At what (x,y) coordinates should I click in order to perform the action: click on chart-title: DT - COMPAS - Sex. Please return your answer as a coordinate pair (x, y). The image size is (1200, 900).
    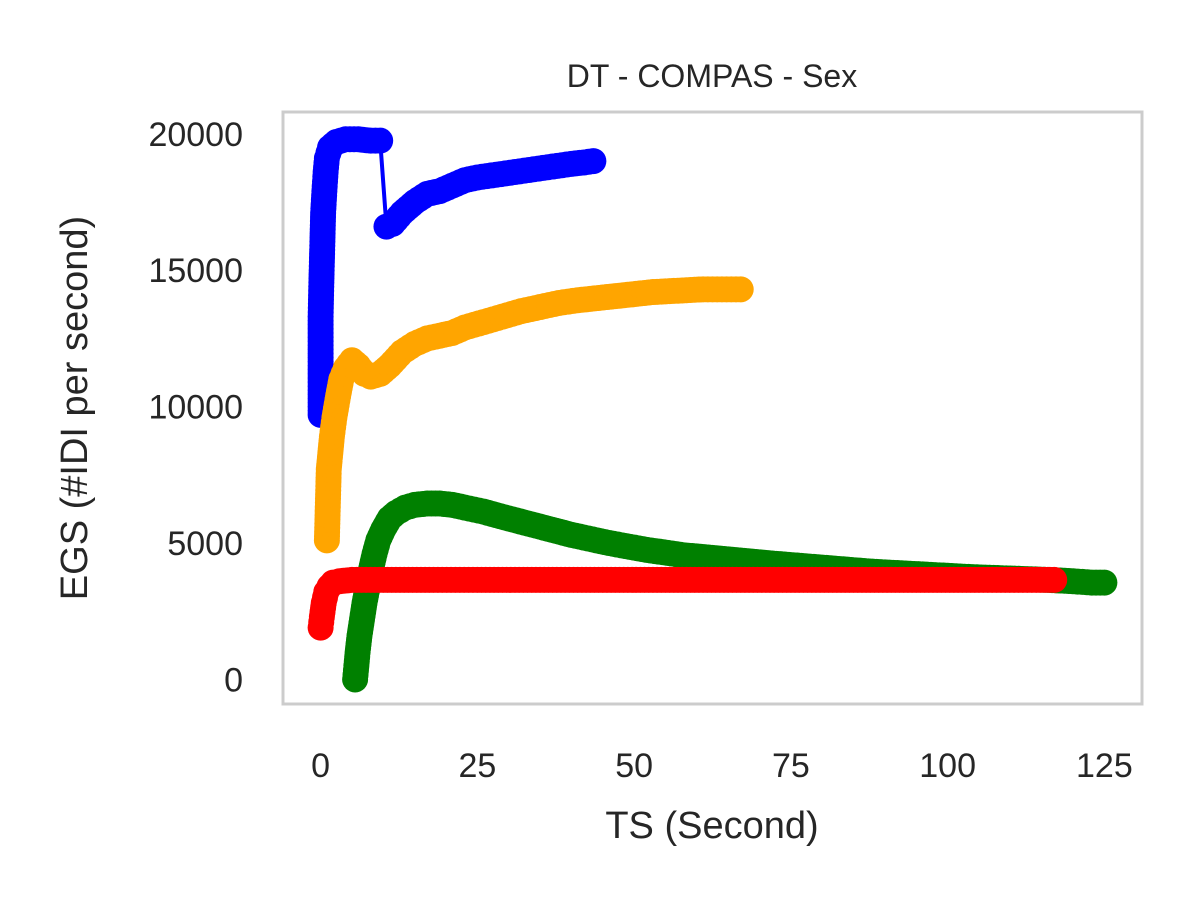
    Looking at the image, I should click on (712, 76).